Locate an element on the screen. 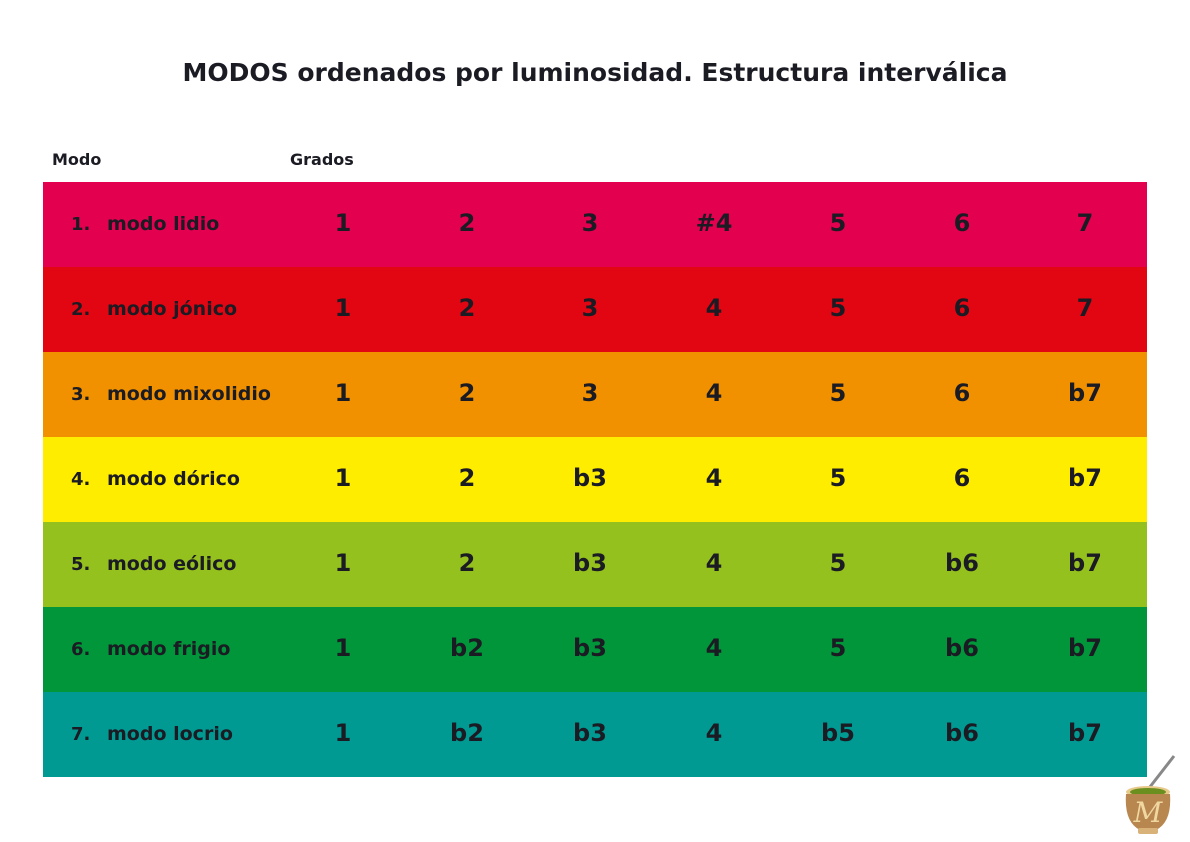  mode-row: 2. modo jónico 1 2 3 4 5 6 7 is located at coordinates (595, 309).